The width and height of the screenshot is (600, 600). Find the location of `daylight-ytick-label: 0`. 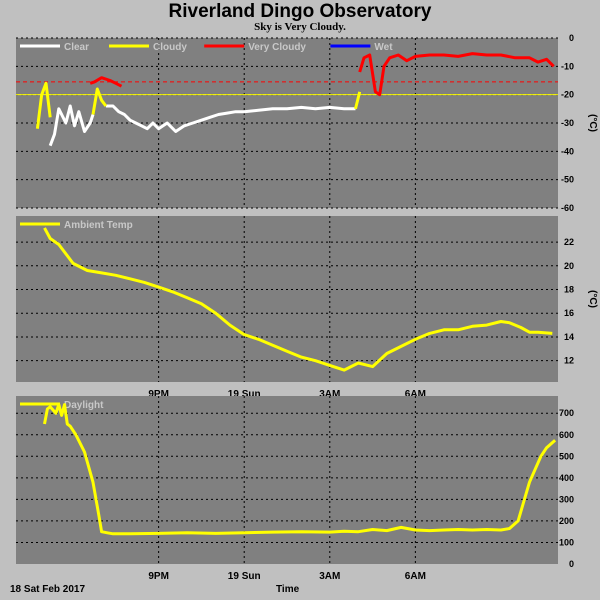

daylight-ytick-label: 0 is located at coordinates (571, 564).